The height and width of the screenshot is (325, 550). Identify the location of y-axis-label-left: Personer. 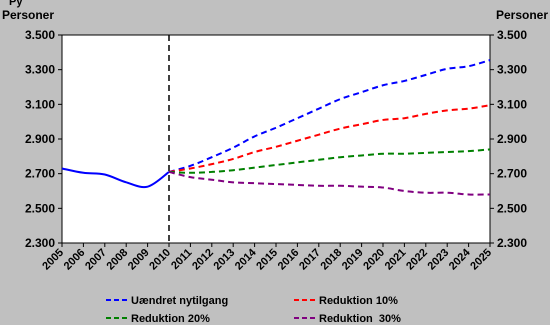
(28, 15).